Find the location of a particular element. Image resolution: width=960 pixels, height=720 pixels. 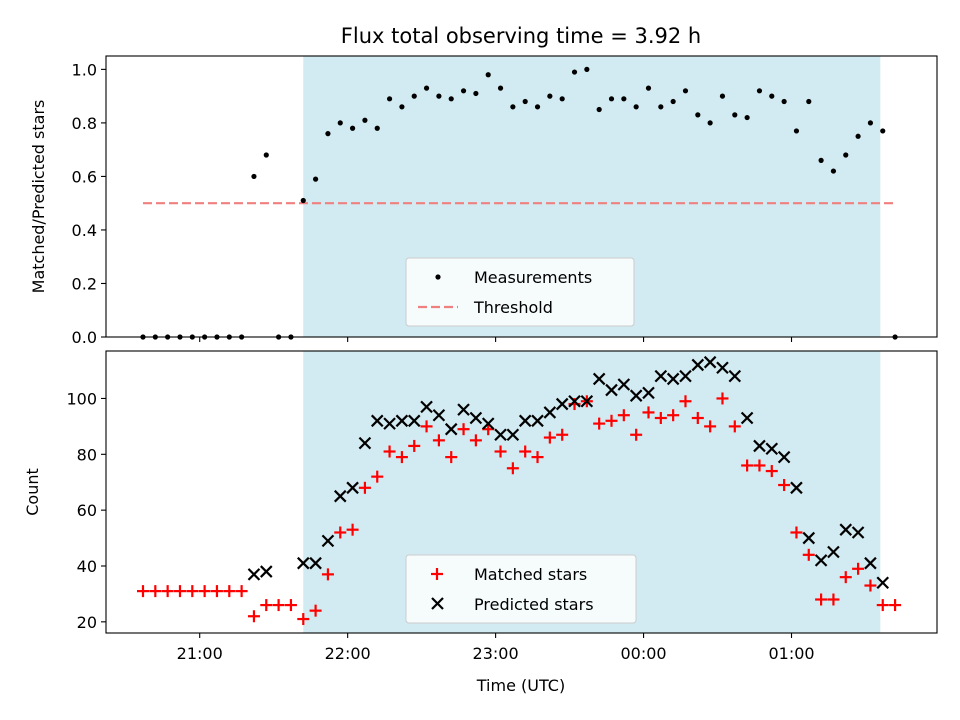

x-tick-label: 01:00 is located at coordinates (791, 653).